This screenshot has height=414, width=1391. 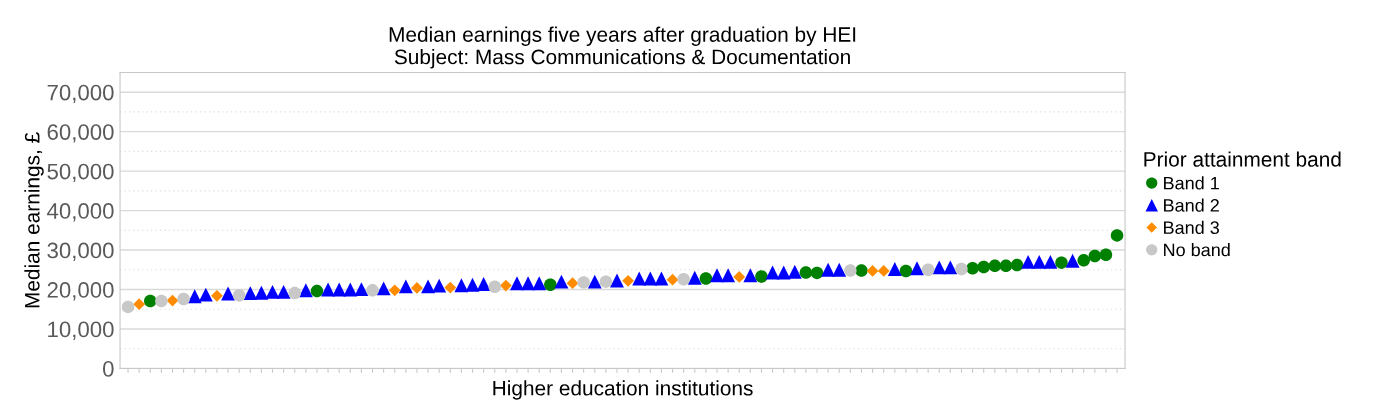 I want to click on y-tick-label: 10,000, so click(x=81, y=330).